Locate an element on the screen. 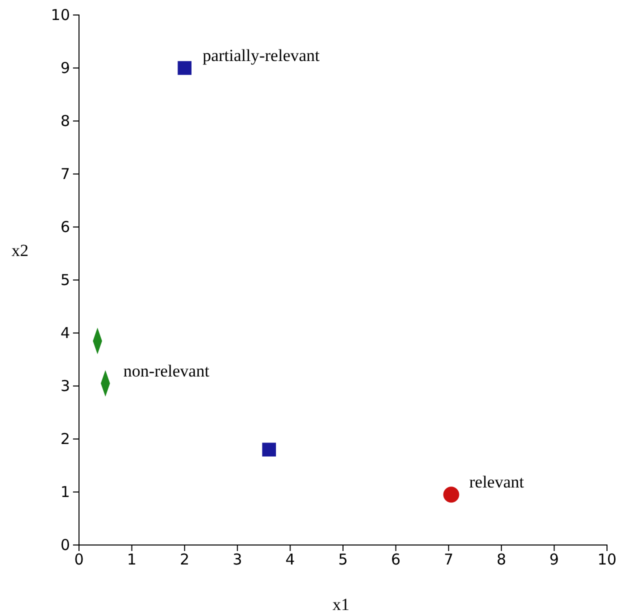 The width and height of the screenshot is (621, 614). y-axis-title: x2 is located at coordinates (20, 250).